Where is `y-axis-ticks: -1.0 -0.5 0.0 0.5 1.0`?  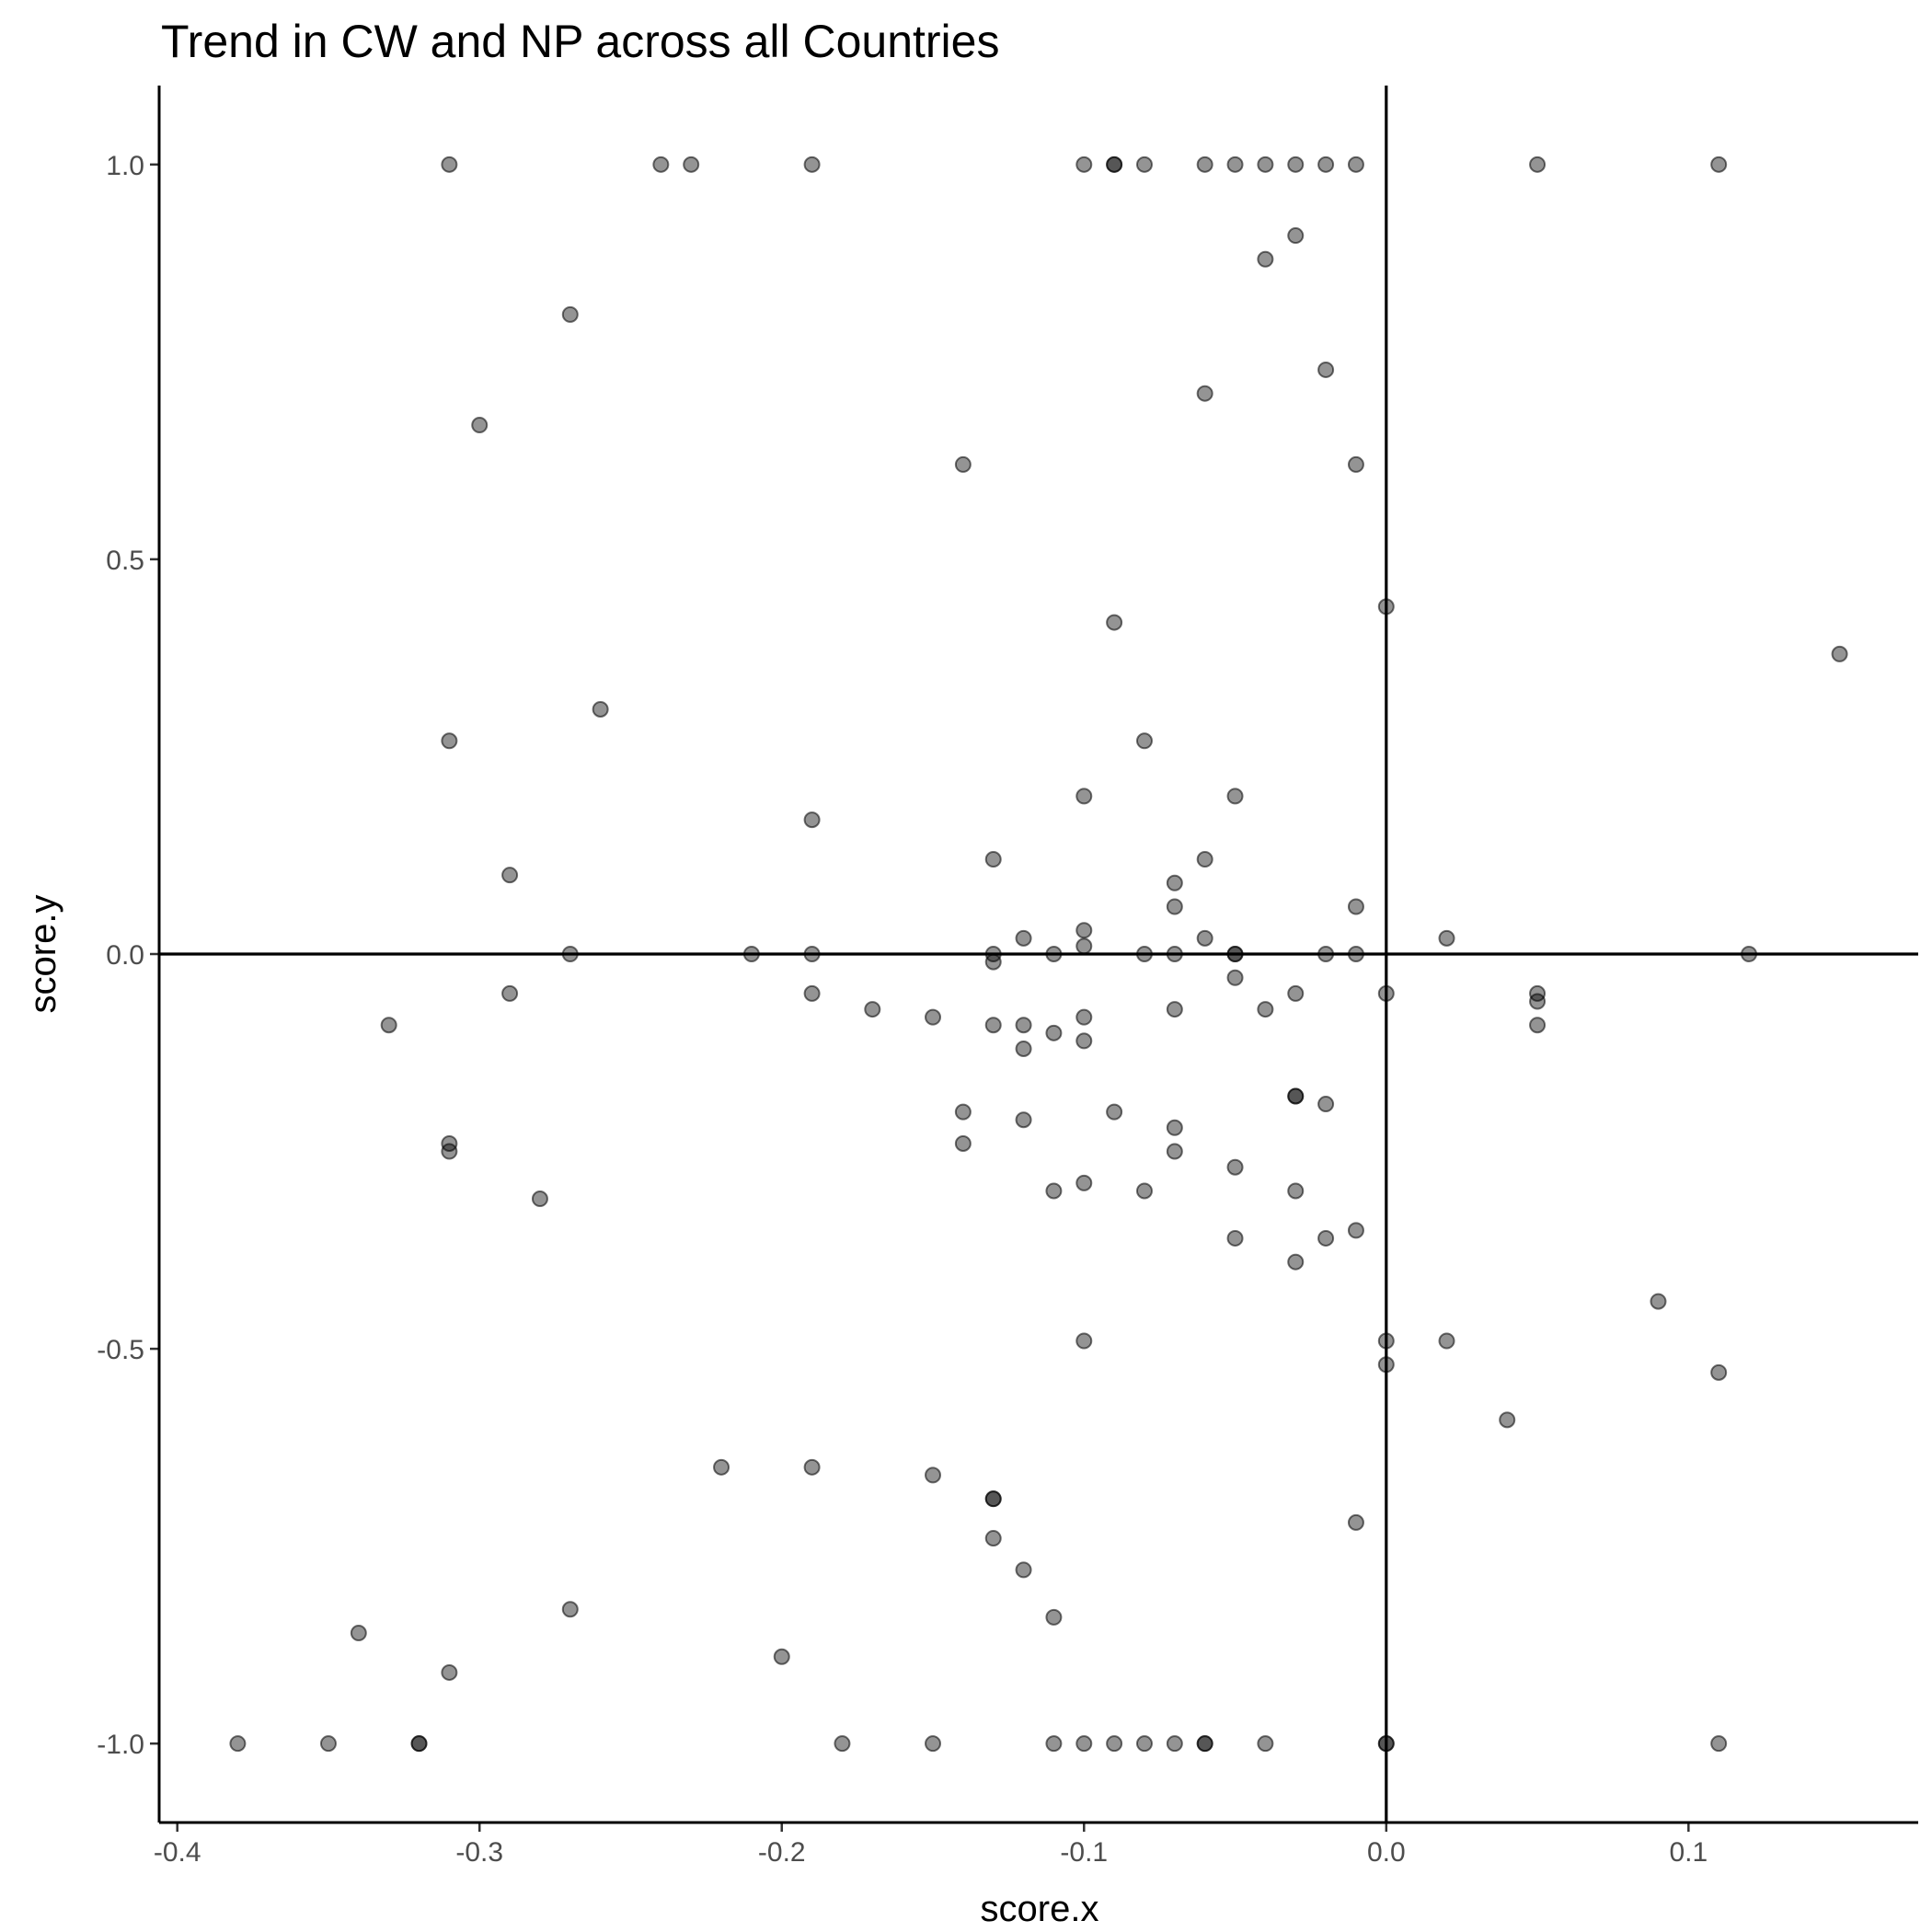
y-axis-ticks: -1.0 -0.5 0.0 0.5 1.0 is located at coordinates (128, 955).